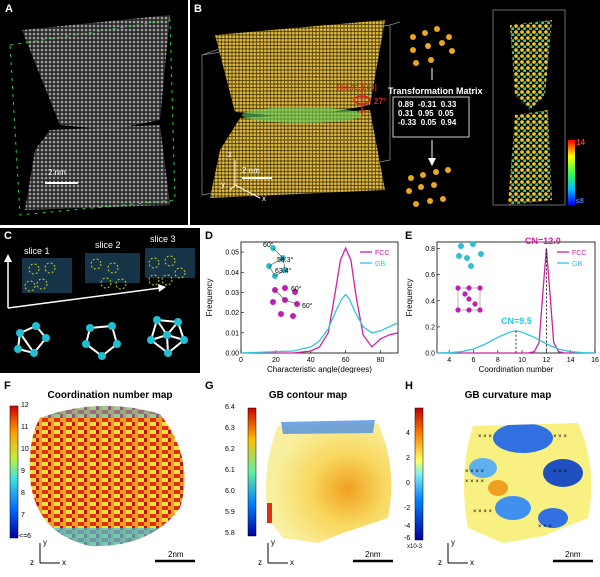 This screenshot has width=600, height=577. I want to click on x-tick-label: 80, so click(381, 360).